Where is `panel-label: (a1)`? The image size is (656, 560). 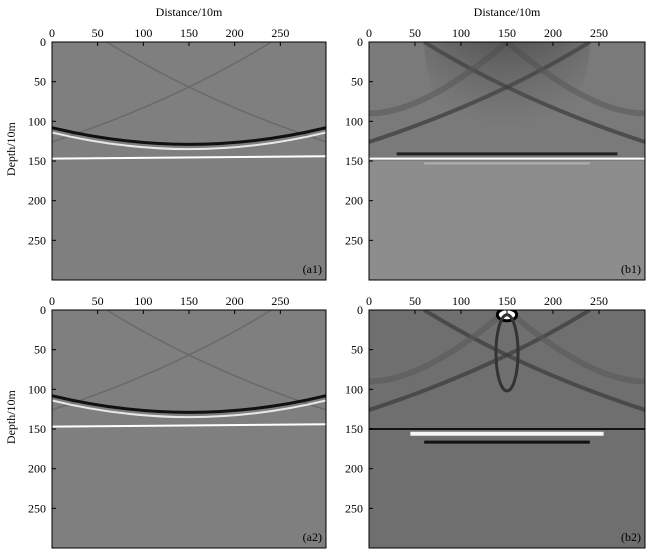
panel-label: (a1) is located at coordinates (312, 269).